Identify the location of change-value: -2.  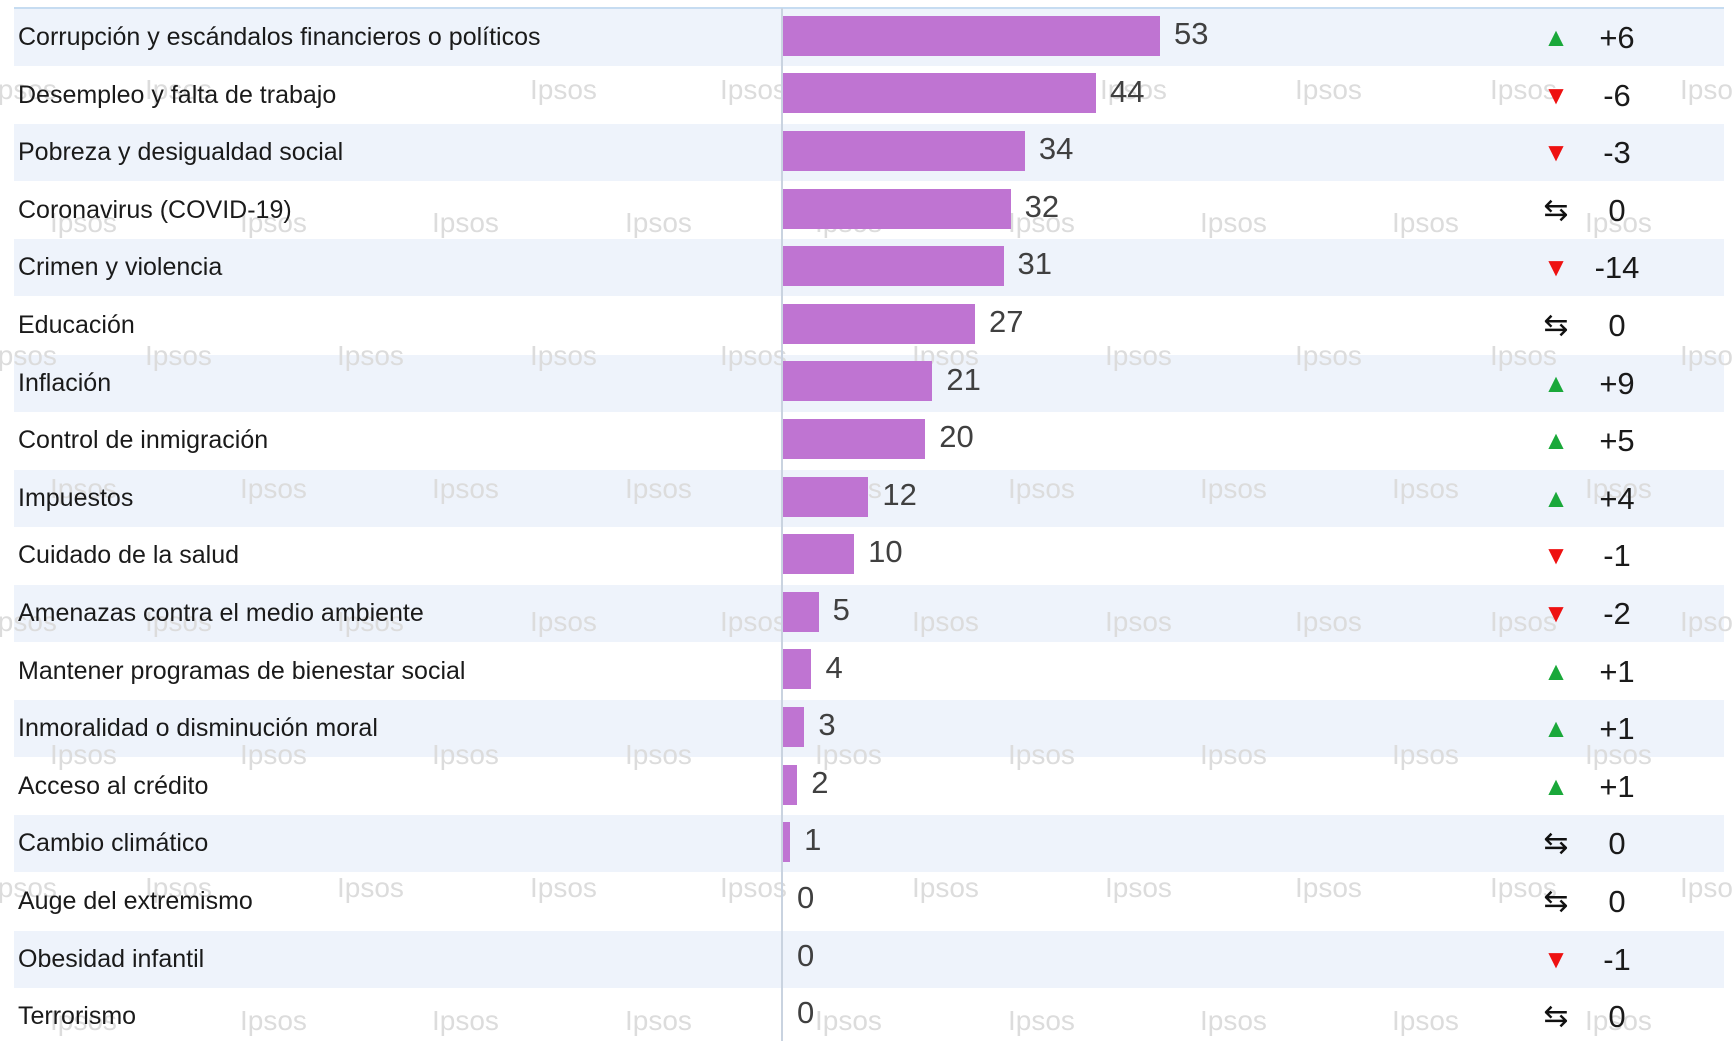
(1617, 613).